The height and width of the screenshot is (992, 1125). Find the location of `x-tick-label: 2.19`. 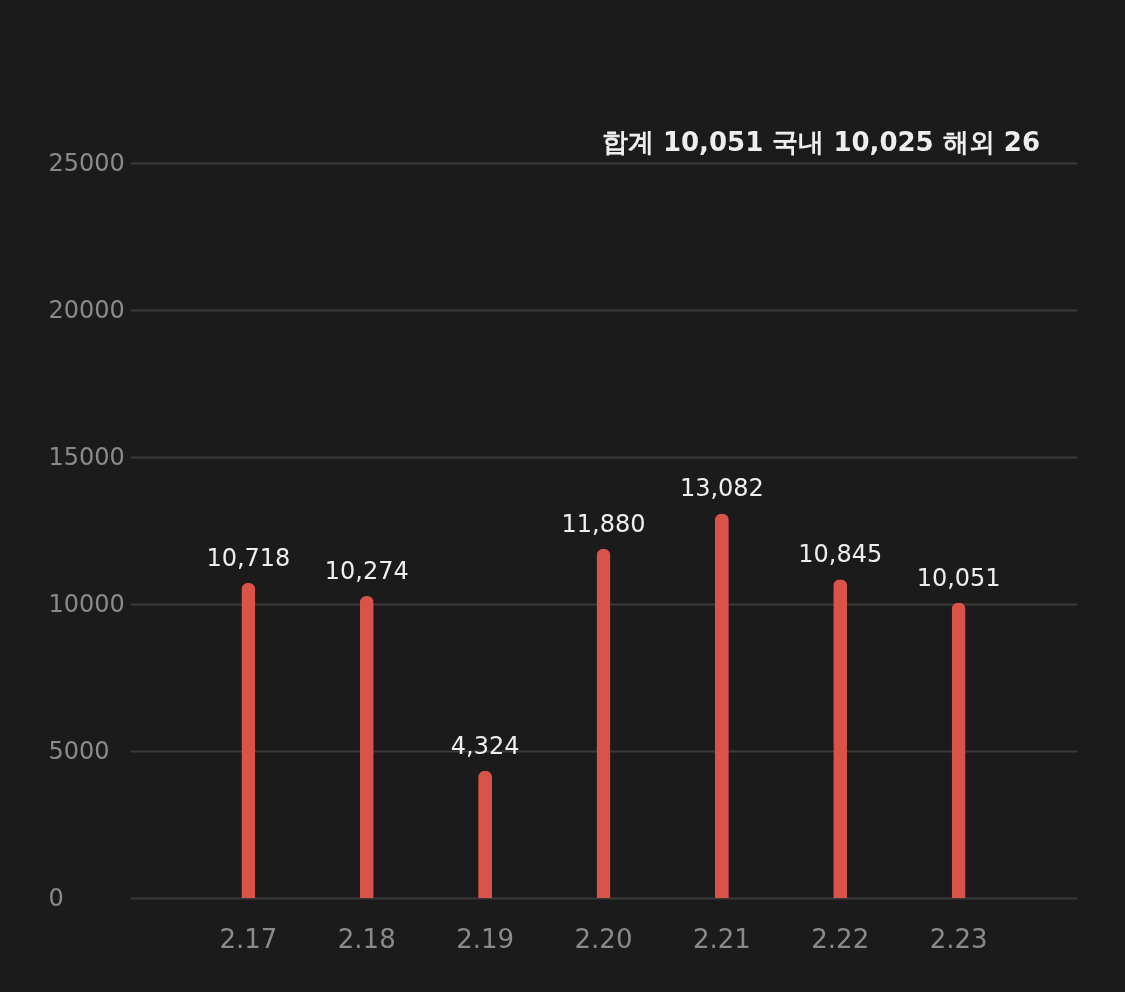

x-tick-label: 2.19 is located at coordinates (485, 938).